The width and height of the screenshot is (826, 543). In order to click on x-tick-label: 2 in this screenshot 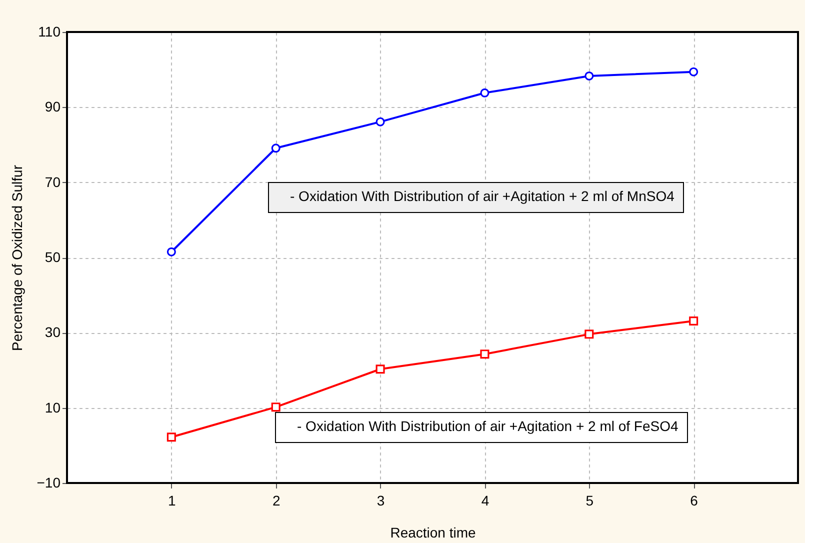, I will do `click(276, 500)`.